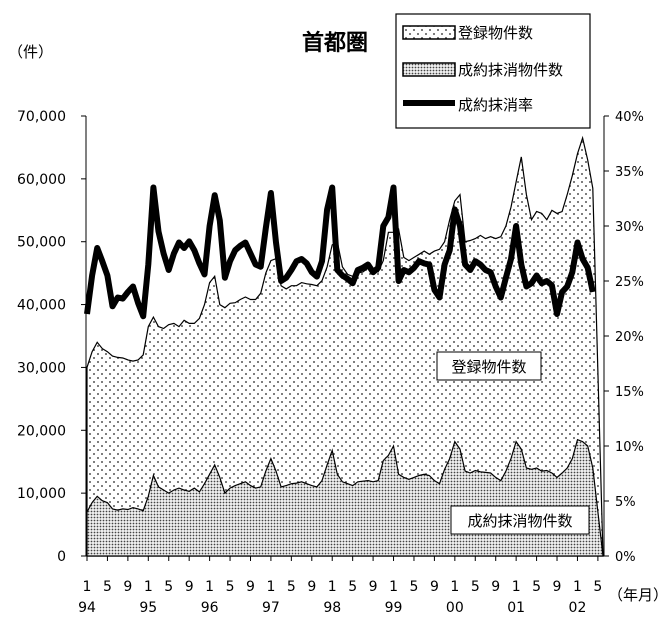 The height and width of the screenshot is (617, 672). I want to click on x-year-label: 98, so click(332, 608).